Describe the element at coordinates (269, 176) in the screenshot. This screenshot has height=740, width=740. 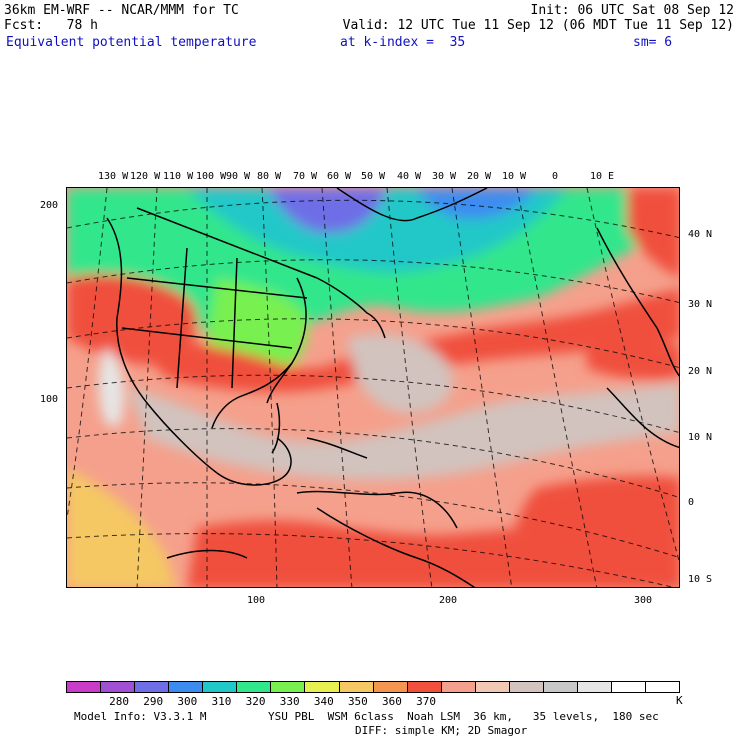
I see `lon-label: 80 W` at that location.